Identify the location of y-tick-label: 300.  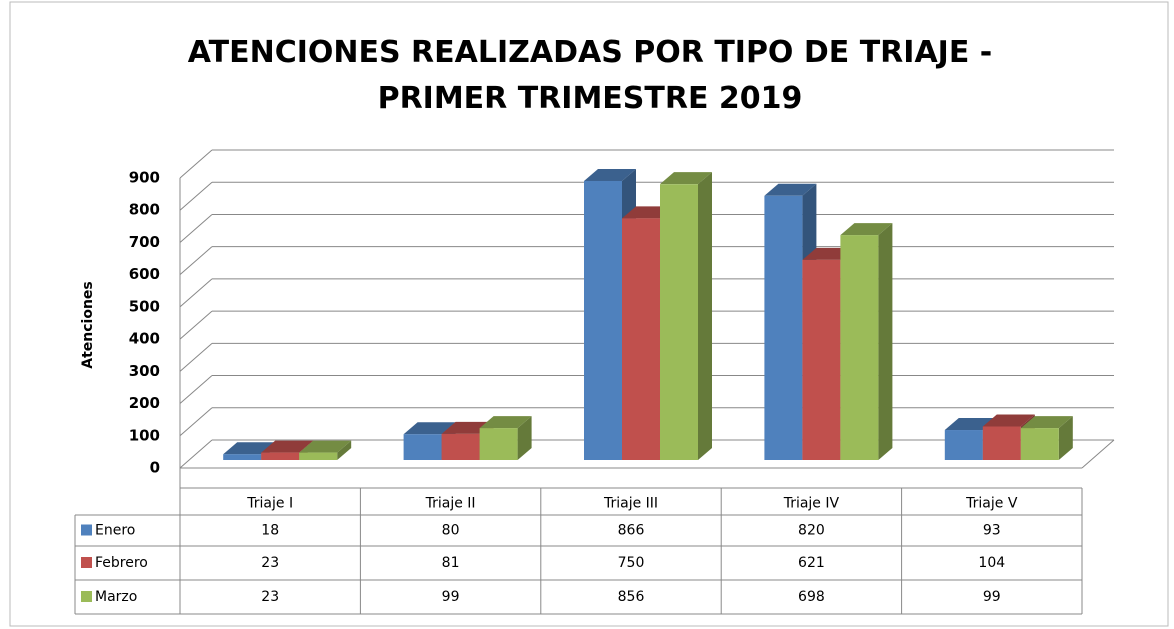
(144, 371).